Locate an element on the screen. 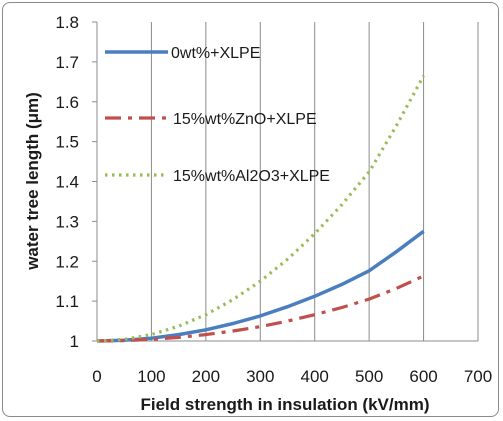 This screenshot has width=503, height=421. y-tick-label: 1.4 is located at coordinates (67, 182).